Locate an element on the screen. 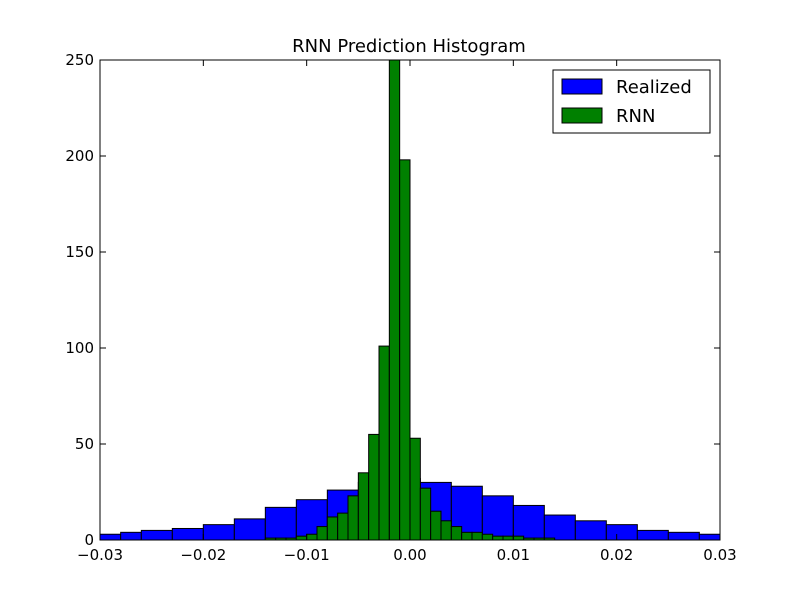 This screenshot has width=800, height=600. y-tick-label: 150 is located at coordinates (79, 252).